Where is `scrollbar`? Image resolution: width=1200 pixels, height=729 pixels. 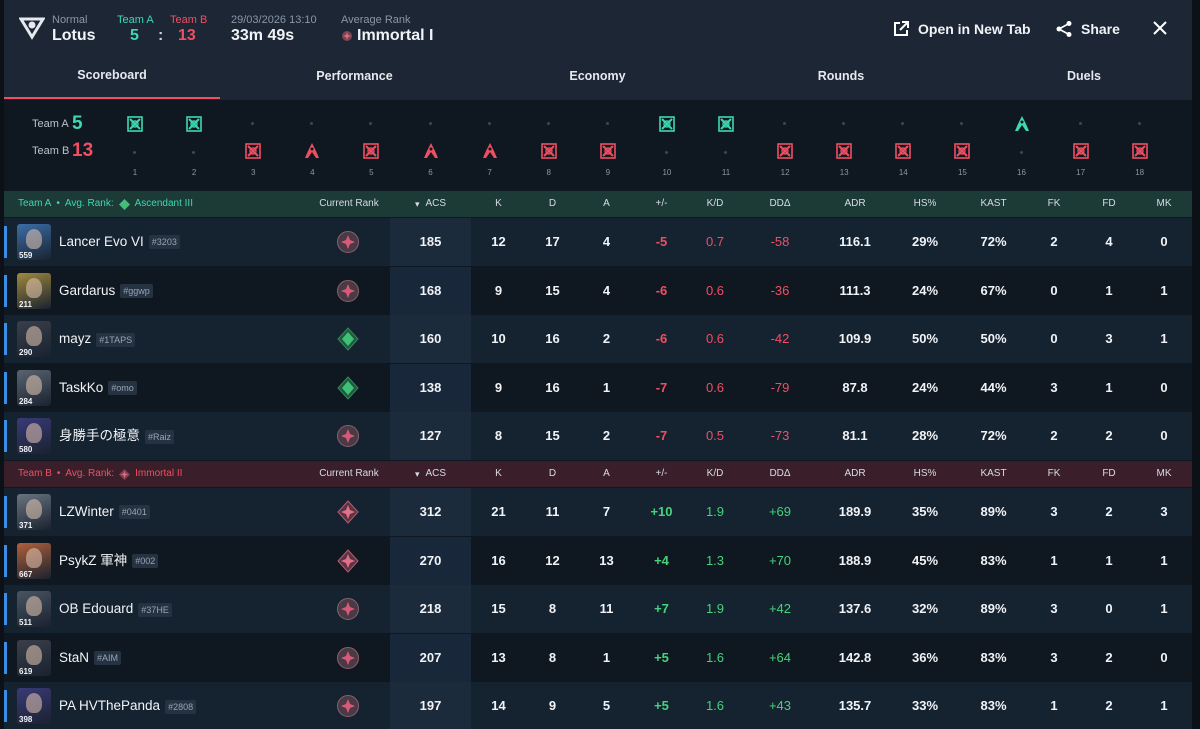
scrollbar is located at coordinates (1196, 364).